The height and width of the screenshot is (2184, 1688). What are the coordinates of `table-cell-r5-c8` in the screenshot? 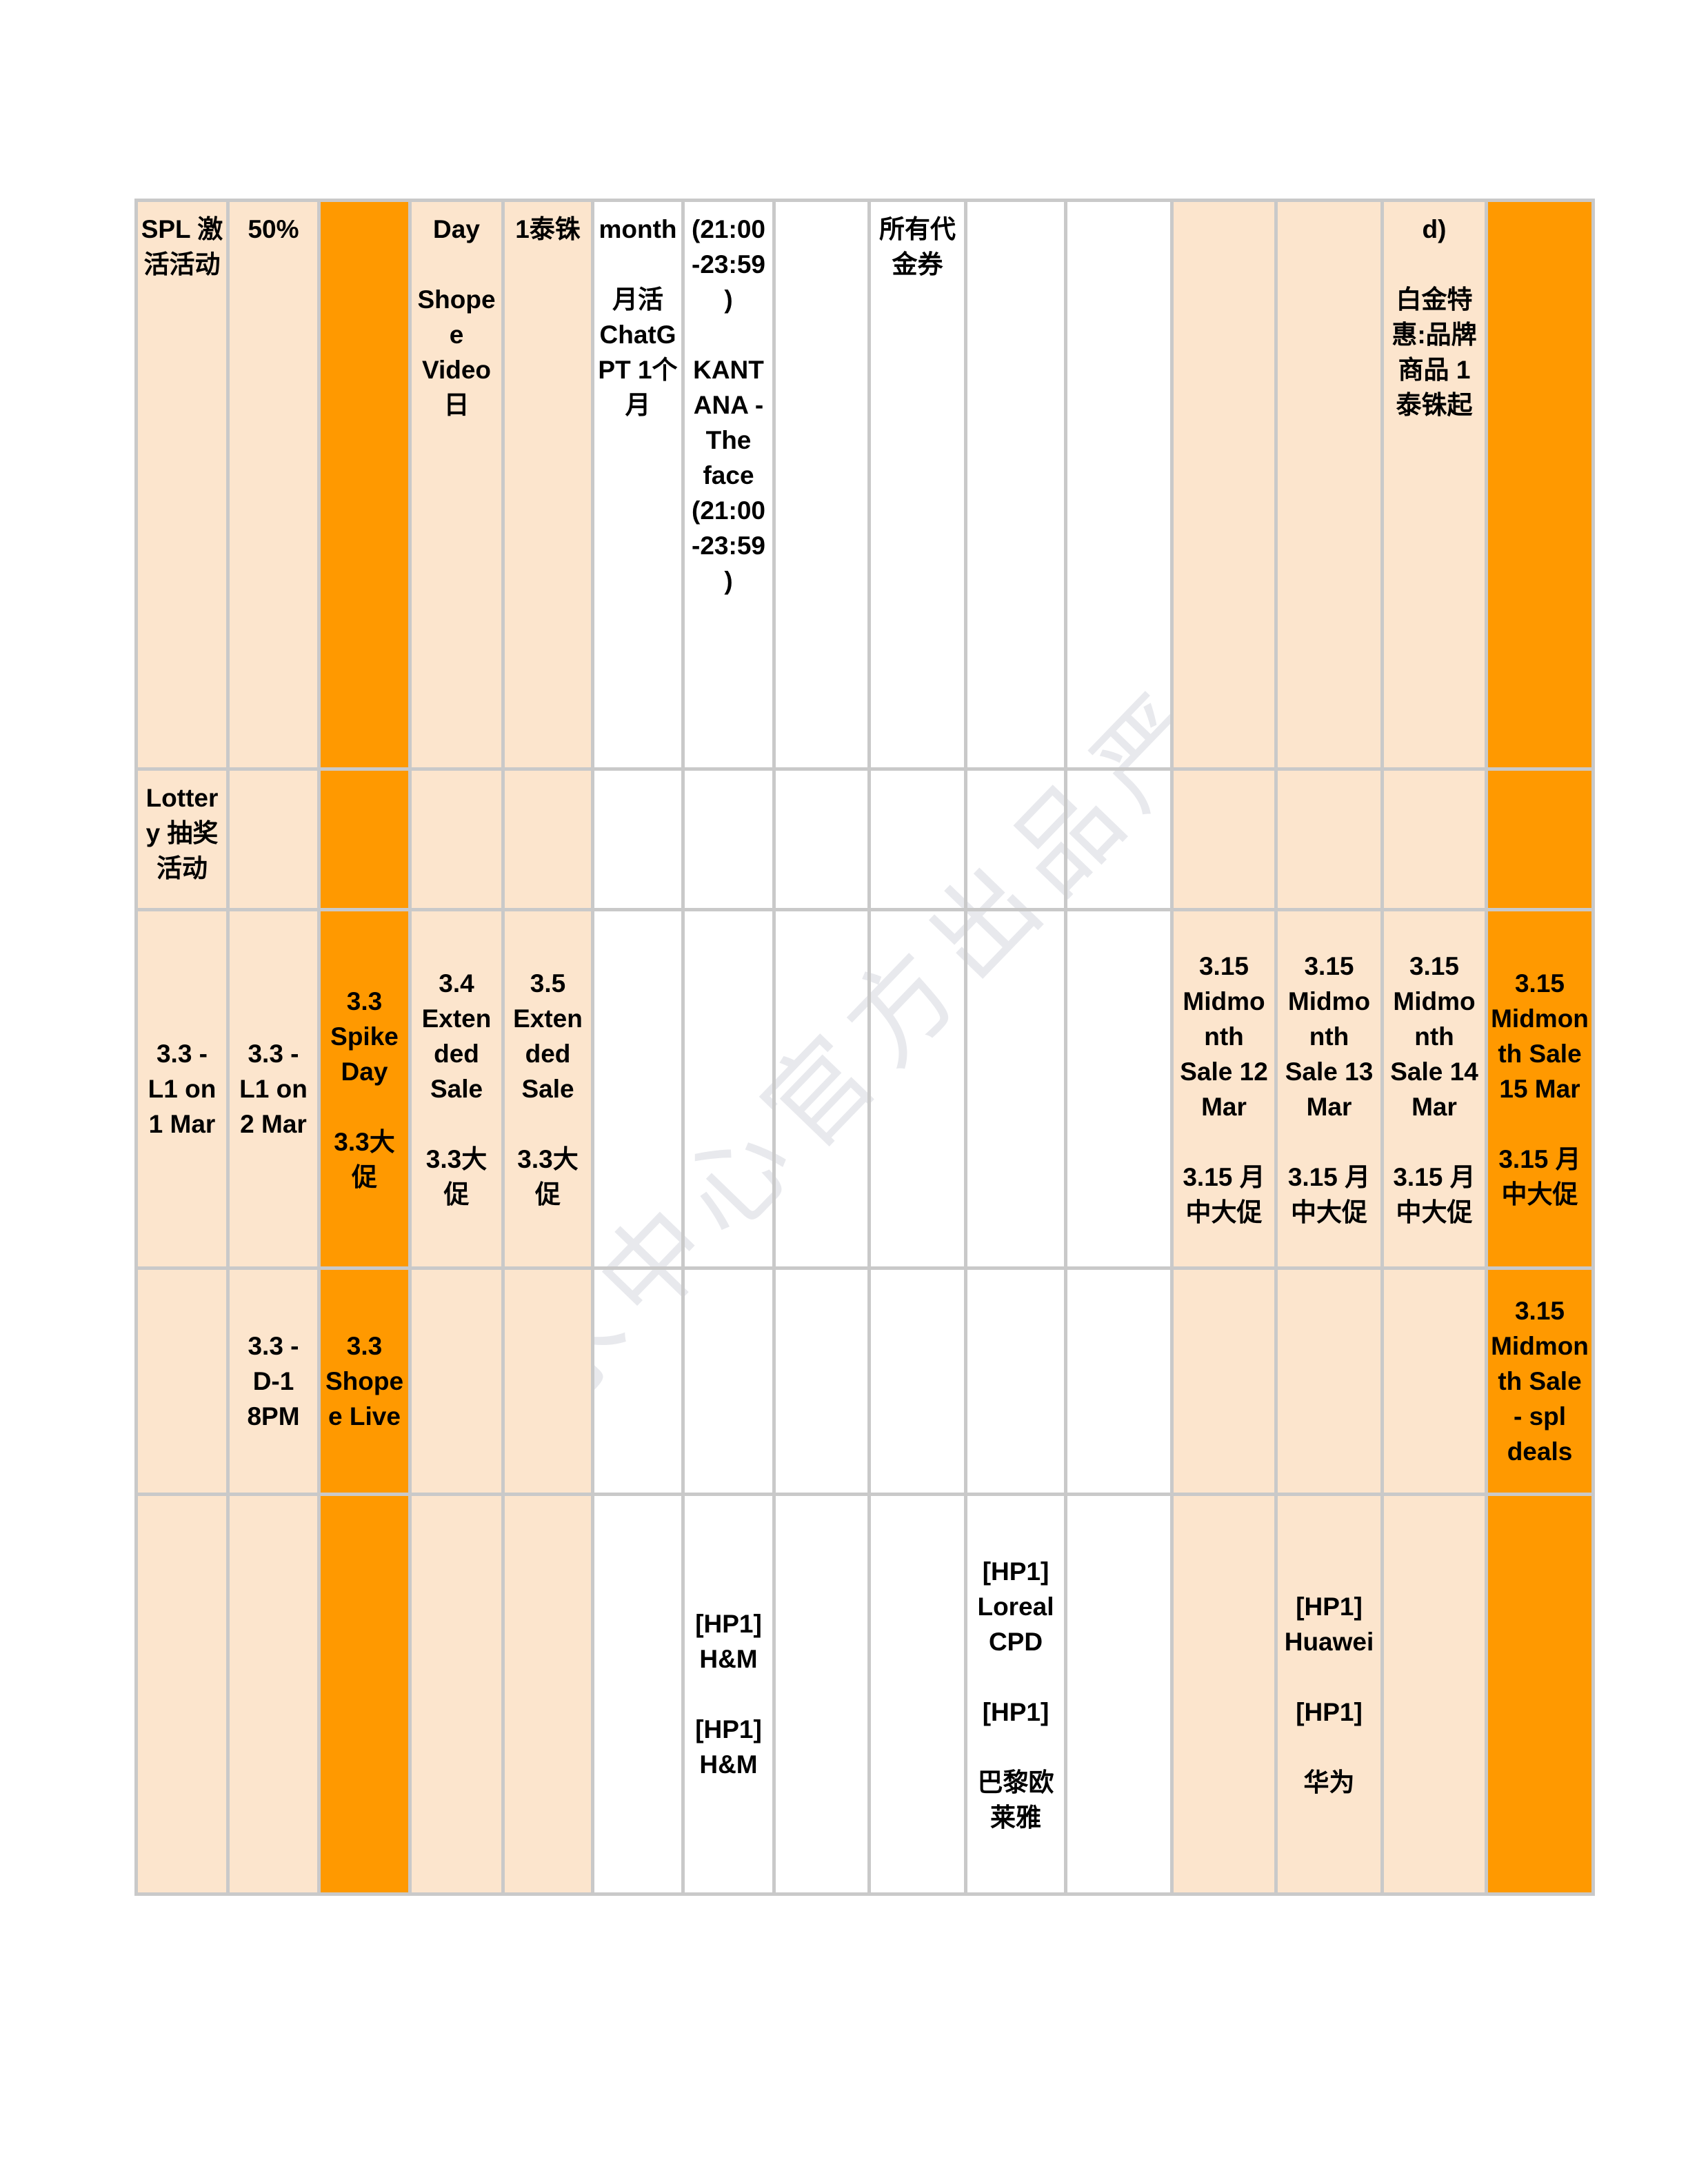 It's located at (822, 1694).